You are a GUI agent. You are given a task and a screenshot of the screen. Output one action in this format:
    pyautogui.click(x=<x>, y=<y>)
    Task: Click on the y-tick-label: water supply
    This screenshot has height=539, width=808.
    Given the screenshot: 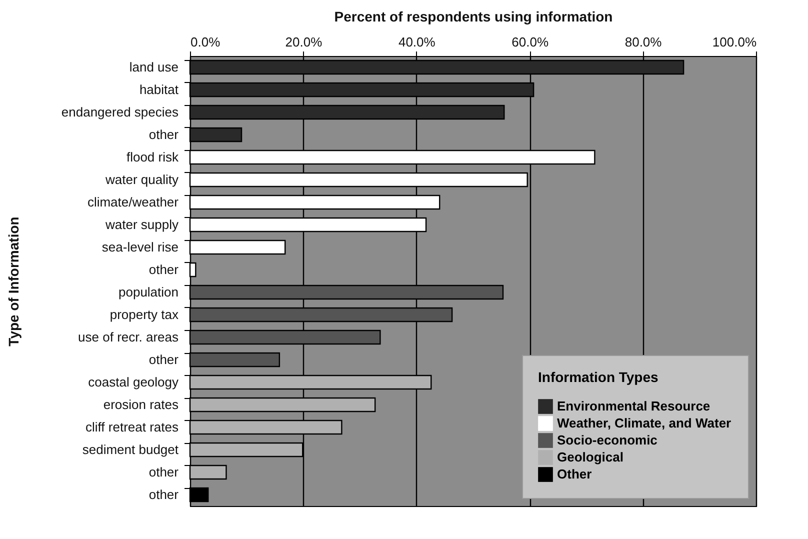 What is the action you would take?
    pyautogui.click(x=141, y=224)
    